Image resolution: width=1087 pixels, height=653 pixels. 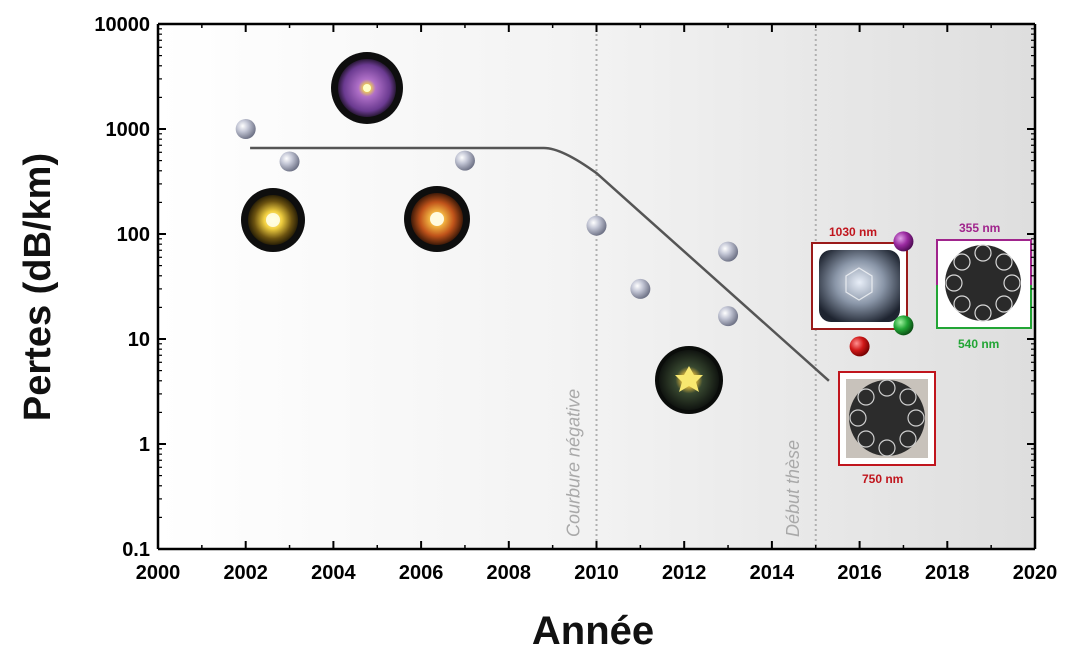 I want to click on x-tick-label: 2004, so click(x=333, y=573).